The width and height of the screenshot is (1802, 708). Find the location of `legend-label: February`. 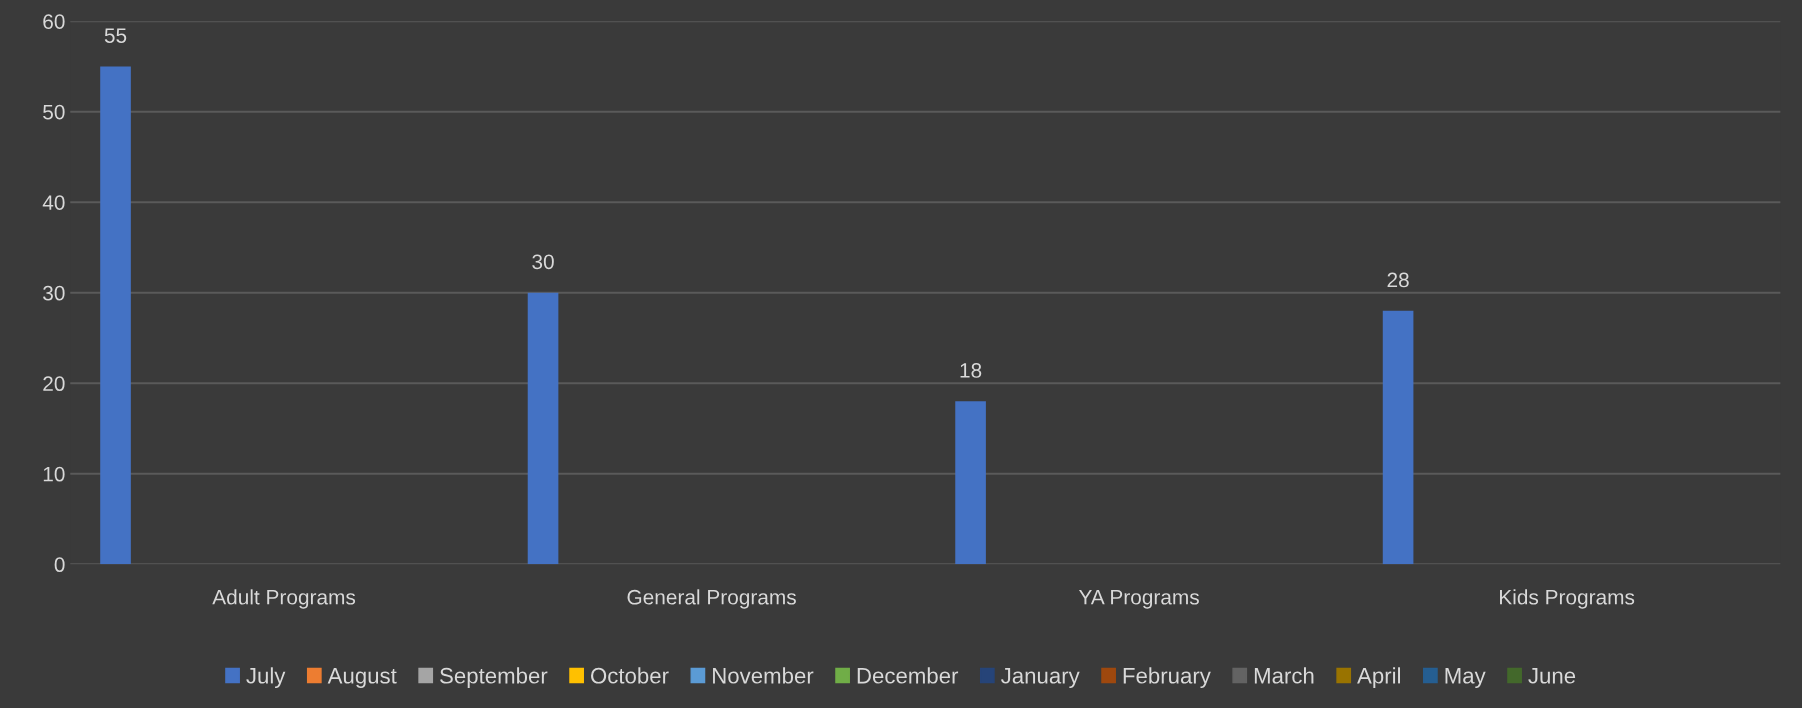

legend-label: February is located at coordinates (1167, 677).